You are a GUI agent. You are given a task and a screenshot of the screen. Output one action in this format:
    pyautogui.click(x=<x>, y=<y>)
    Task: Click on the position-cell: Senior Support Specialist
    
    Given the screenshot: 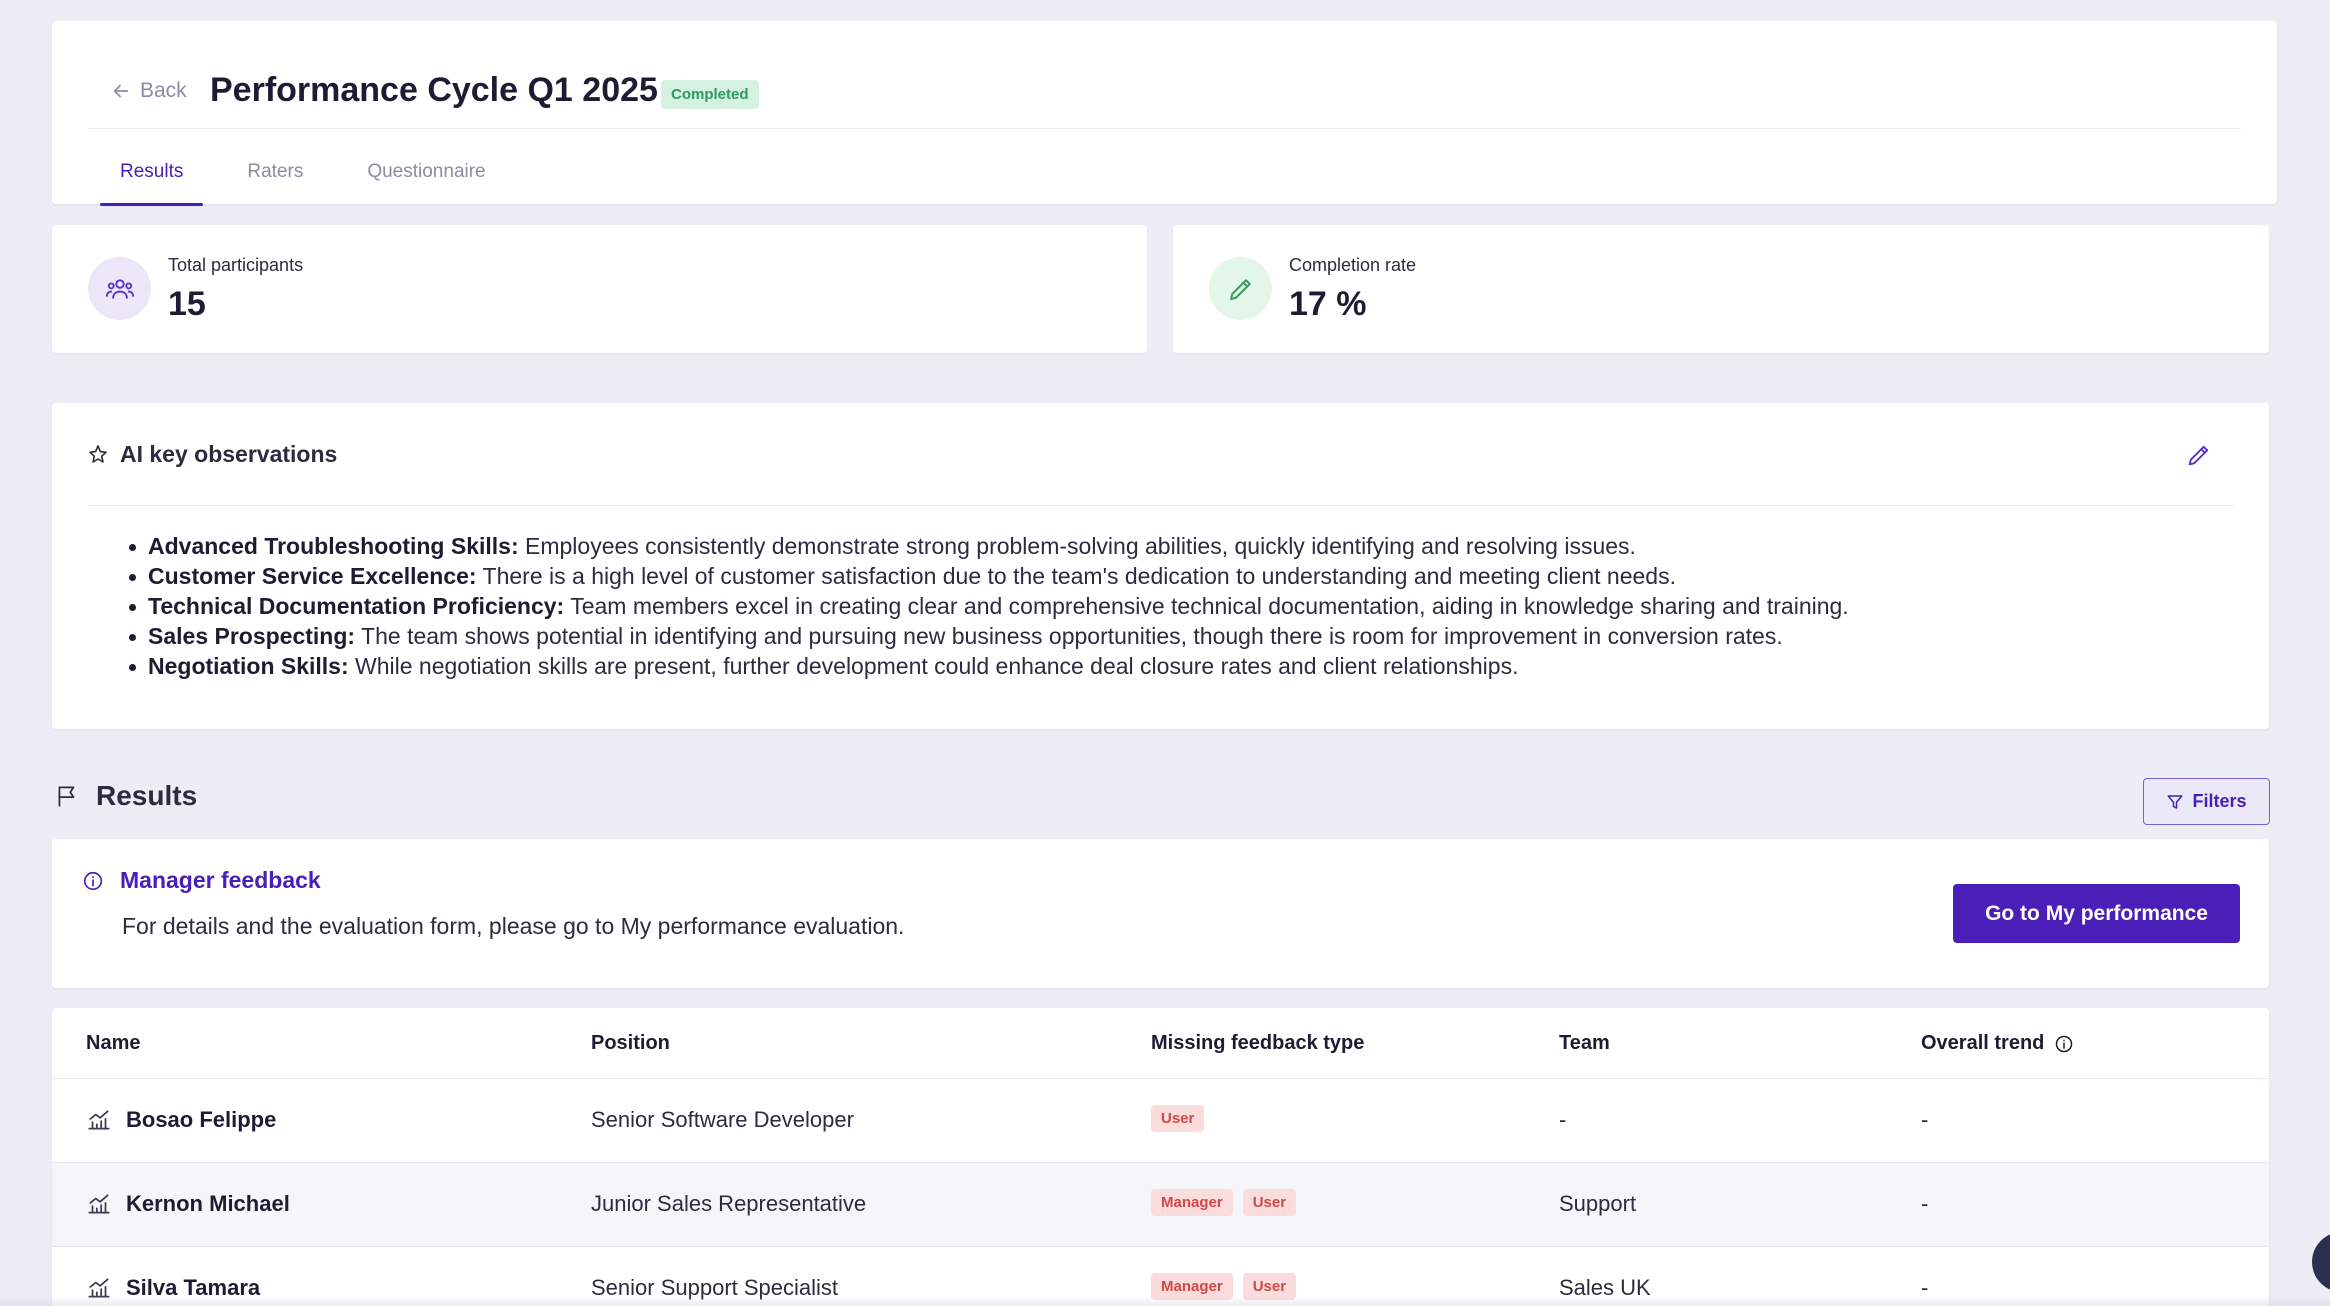 What is the action you would take?
    pyautogui.click(x=715, y=1287)
    